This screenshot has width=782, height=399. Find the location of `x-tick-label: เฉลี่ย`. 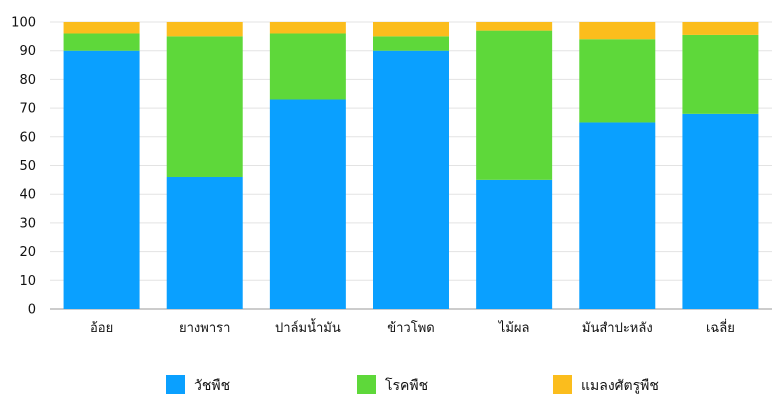

x-tick-label: เฉลี่ย is located at coordinates (720, 327).